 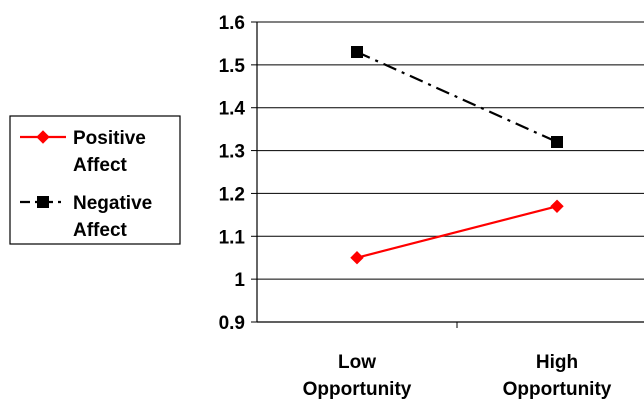 I want to click on x-category-label: Low, so click(x=357, y=362).